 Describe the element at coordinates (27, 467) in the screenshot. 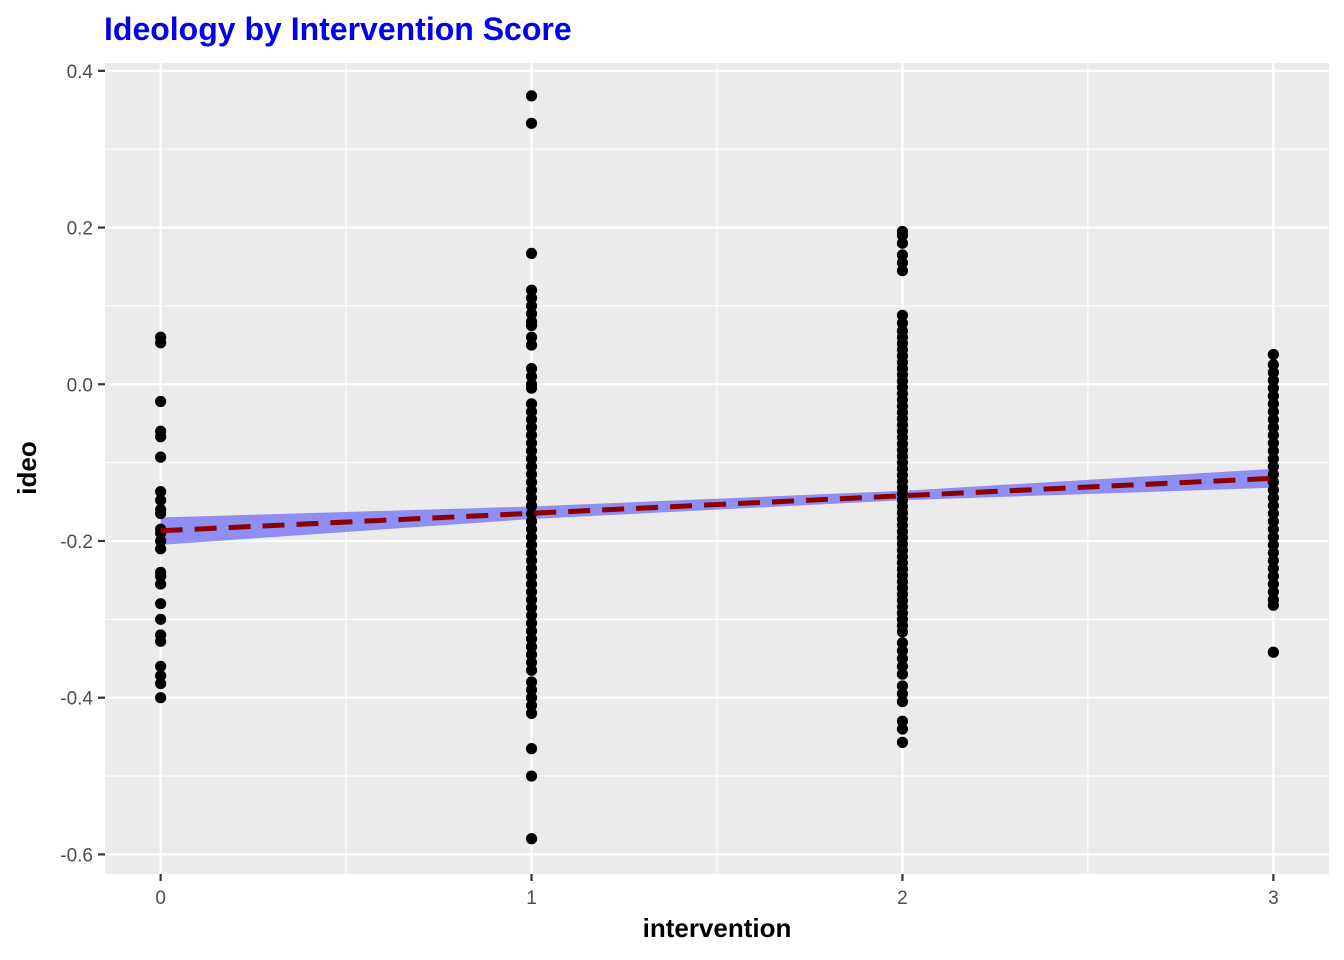

I see `y-axis-title: ideo` at that location.